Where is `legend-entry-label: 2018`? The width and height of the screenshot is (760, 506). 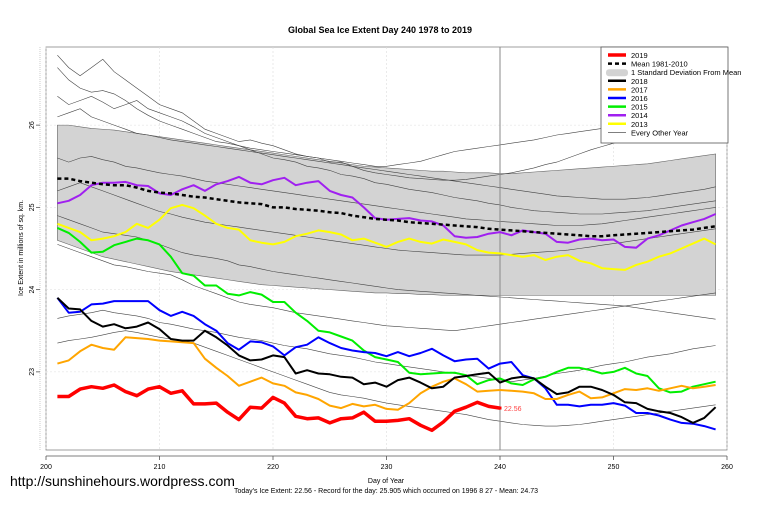
legend-entry-label: 2018 is located at coordinates (639, 81).